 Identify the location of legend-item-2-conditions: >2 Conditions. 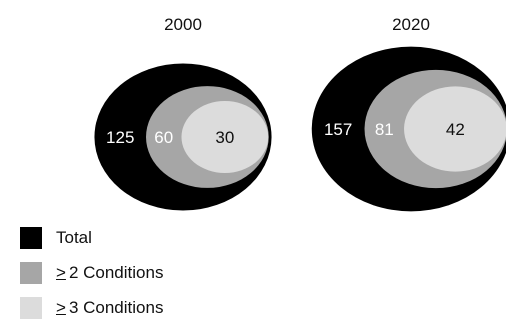
(91, 273).